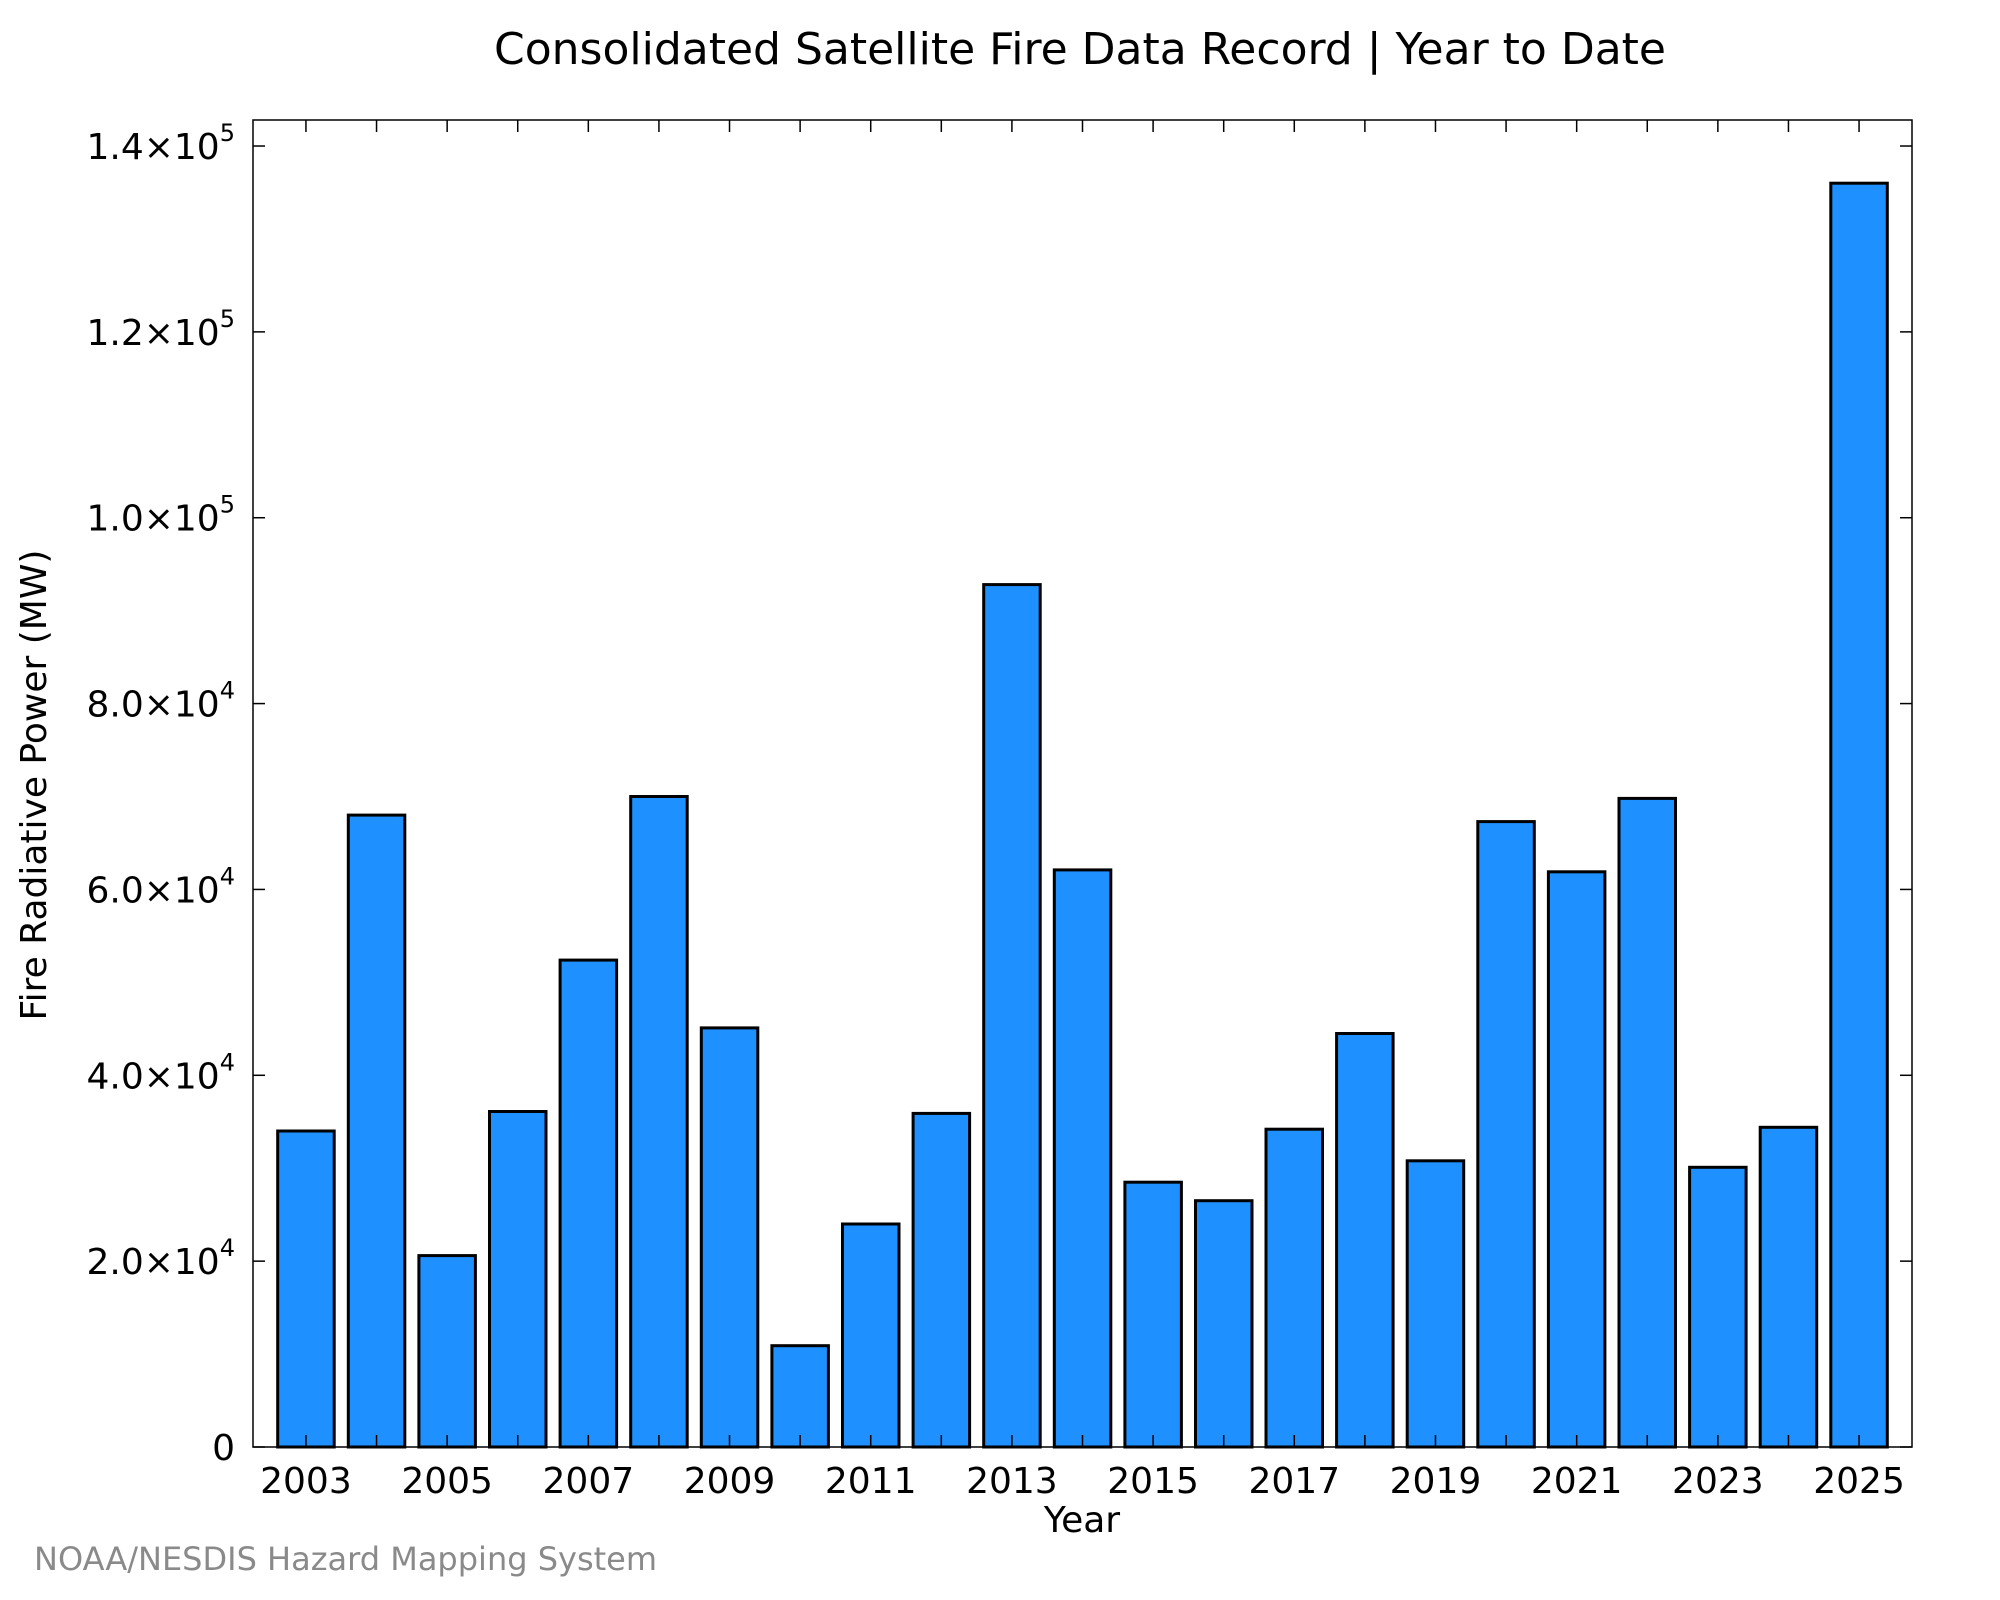 This screenshot has width=2000, height=1600. I want to click on x-tick-label: 2021, so click(1577, 1481).